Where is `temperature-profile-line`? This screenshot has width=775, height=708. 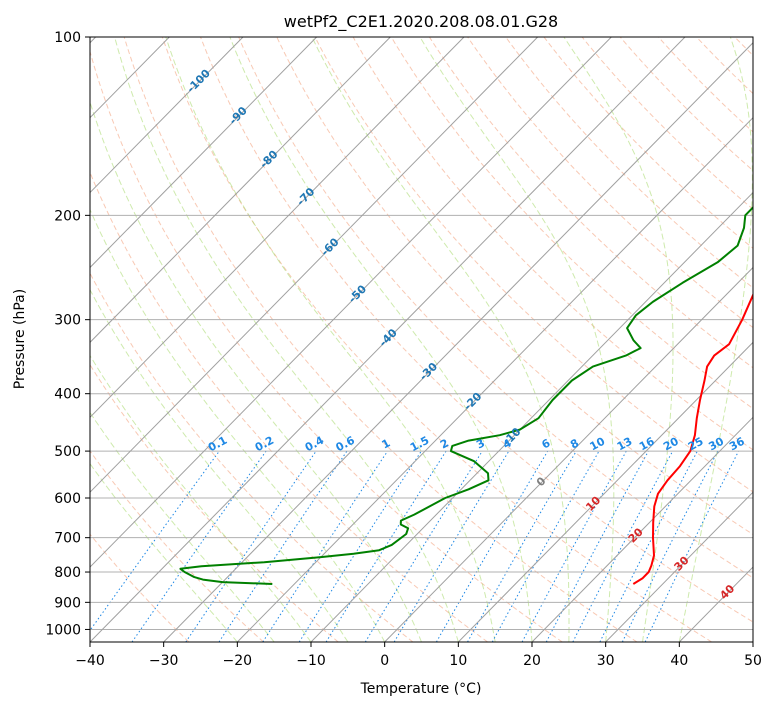 temperature-profile-line is located at coordinates (692, 438).